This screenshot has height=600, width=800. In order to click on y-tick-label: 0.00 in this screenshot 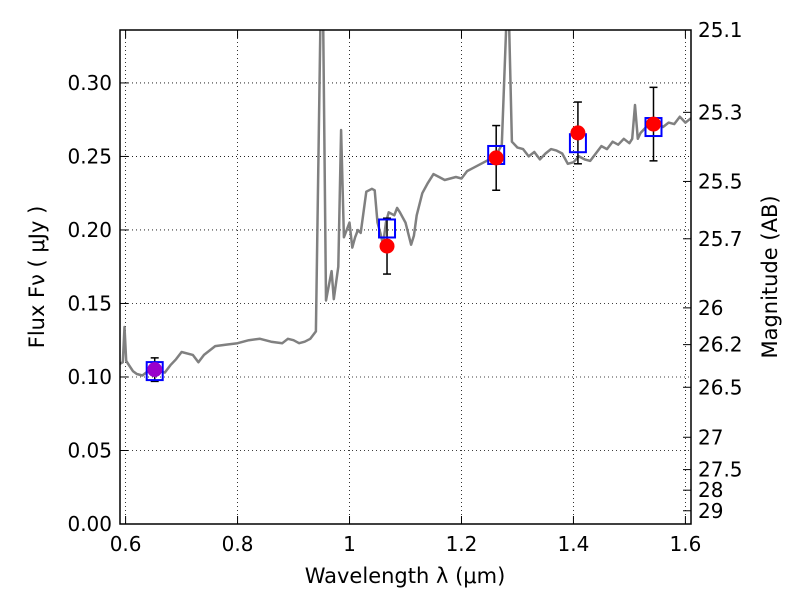, I will do `click(89, 524)`.